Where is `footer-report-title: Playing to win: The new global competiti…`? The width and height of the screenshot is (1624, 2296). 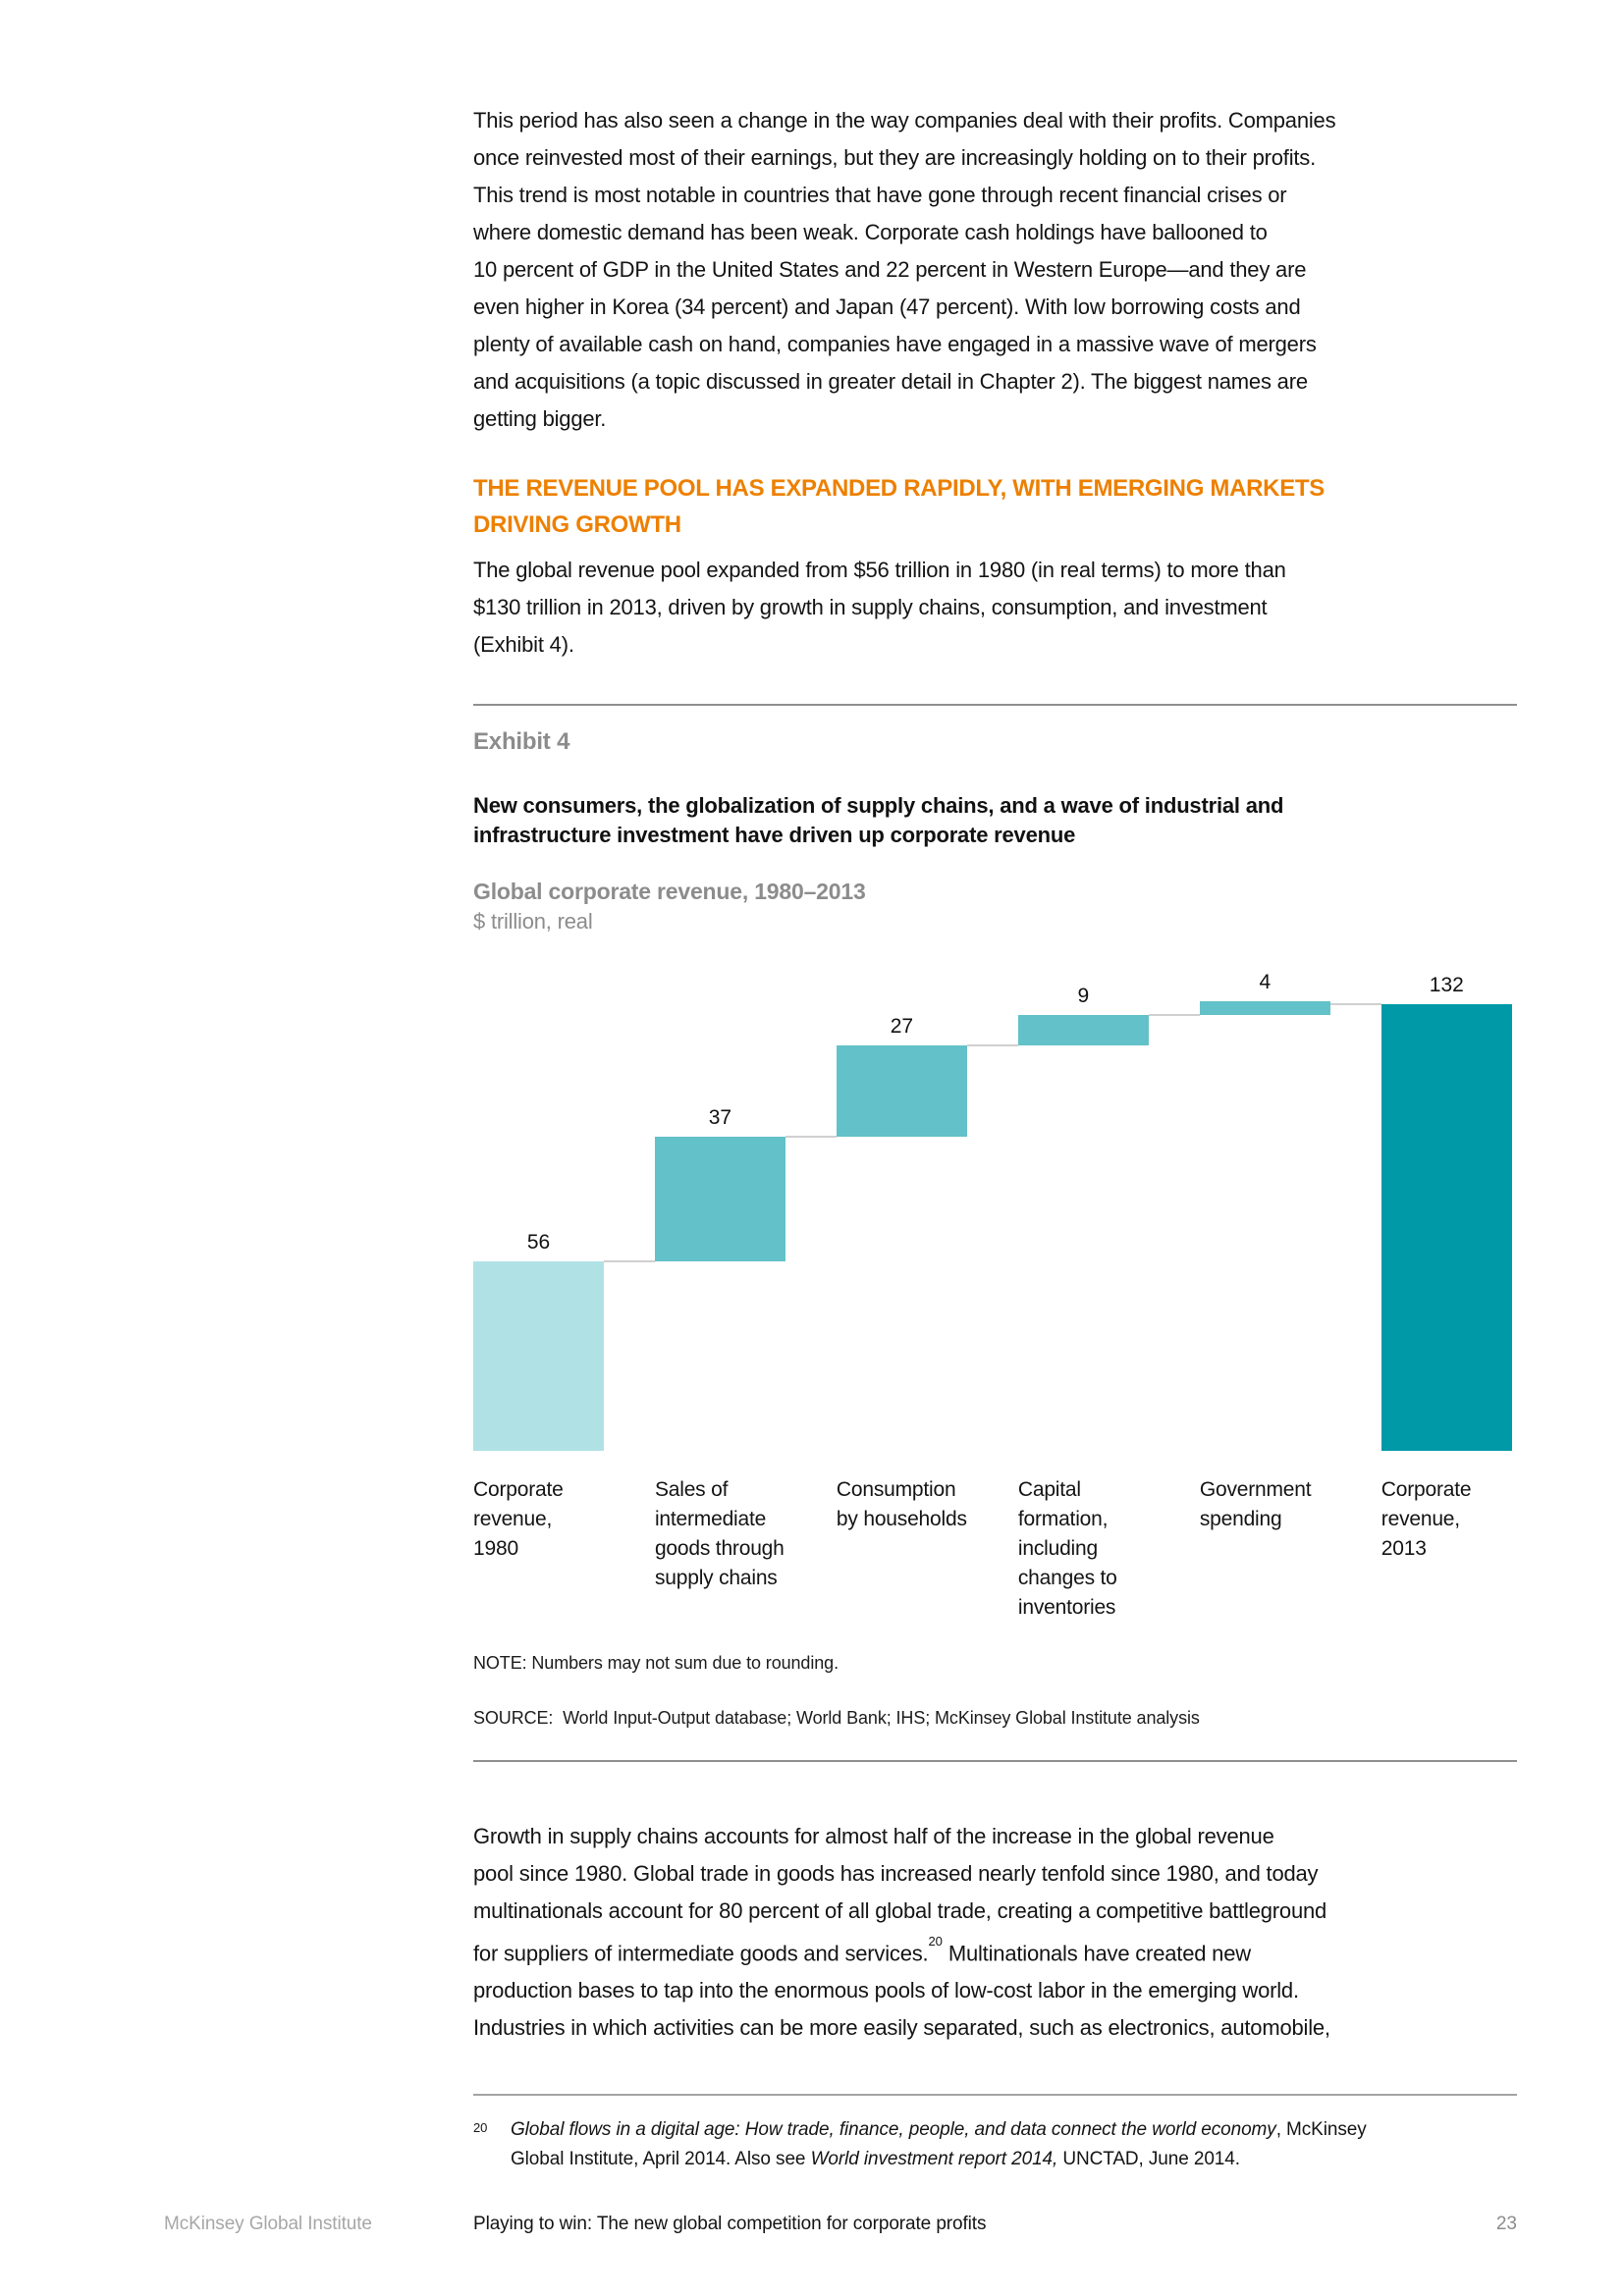
footer-report-title: Playing to win: The new global competiti… is located at coordinates (730, 2224).